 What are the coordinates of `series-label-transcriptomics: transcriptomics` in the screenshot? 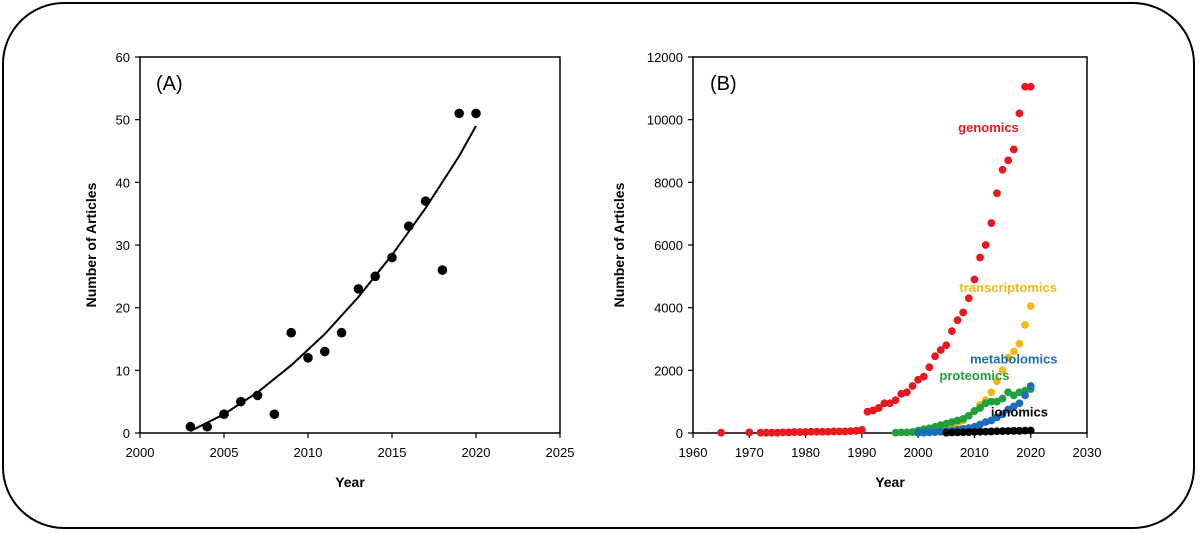 It's located at (1008, 287).